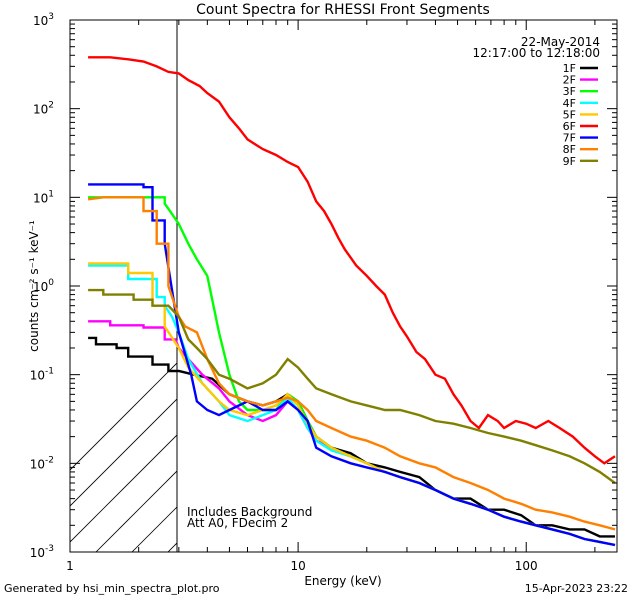 The image size is (640, 600). Describe the element at coordinates (569, 68) in the screenshot. I see `legend-label-1f: 1F` at that location.